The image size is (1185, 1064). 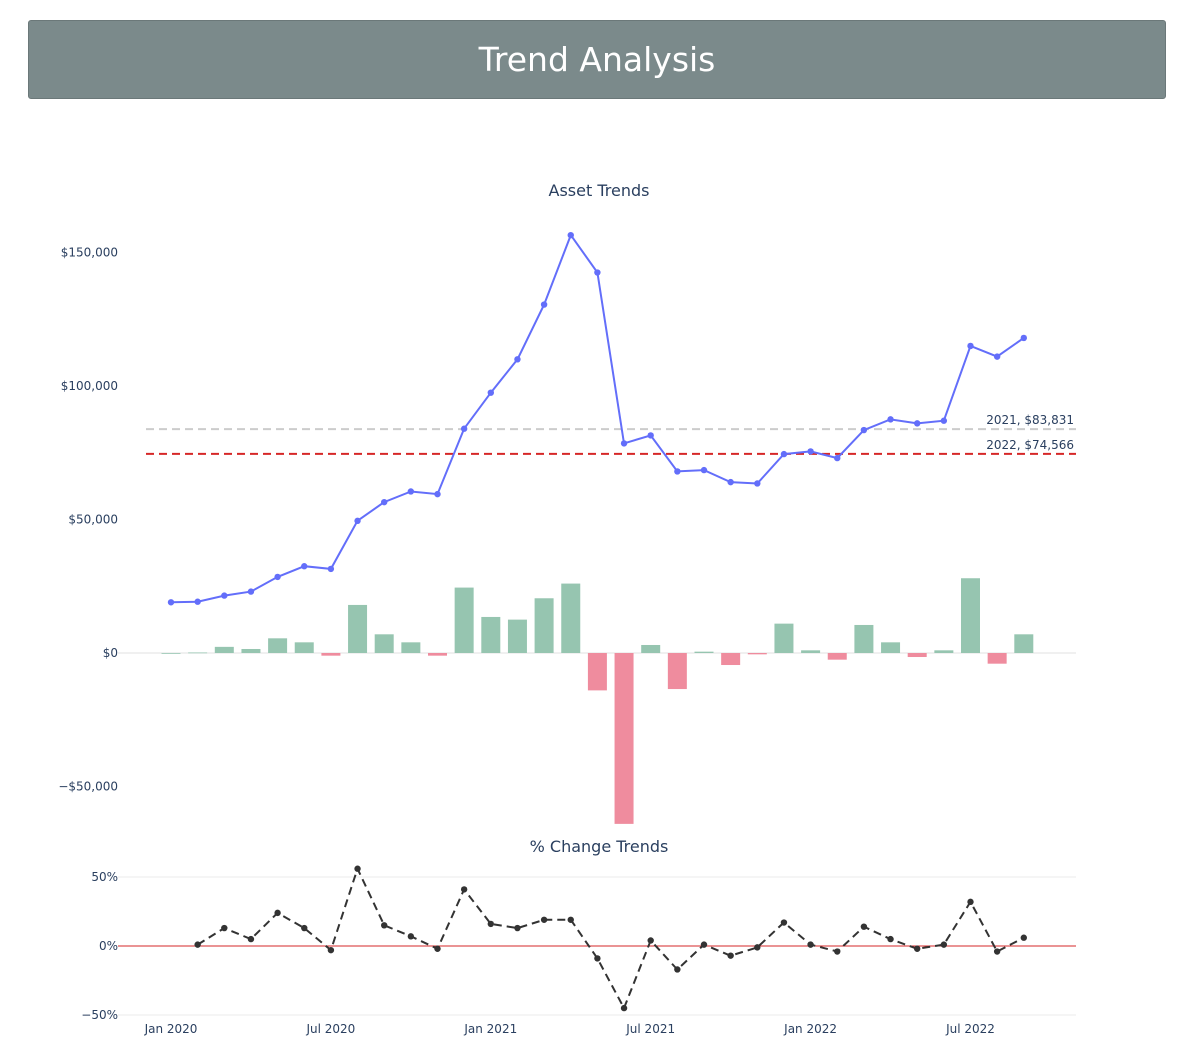 I want to click on percent-y-tick-label: −50%, so click(x=99, y=1015).